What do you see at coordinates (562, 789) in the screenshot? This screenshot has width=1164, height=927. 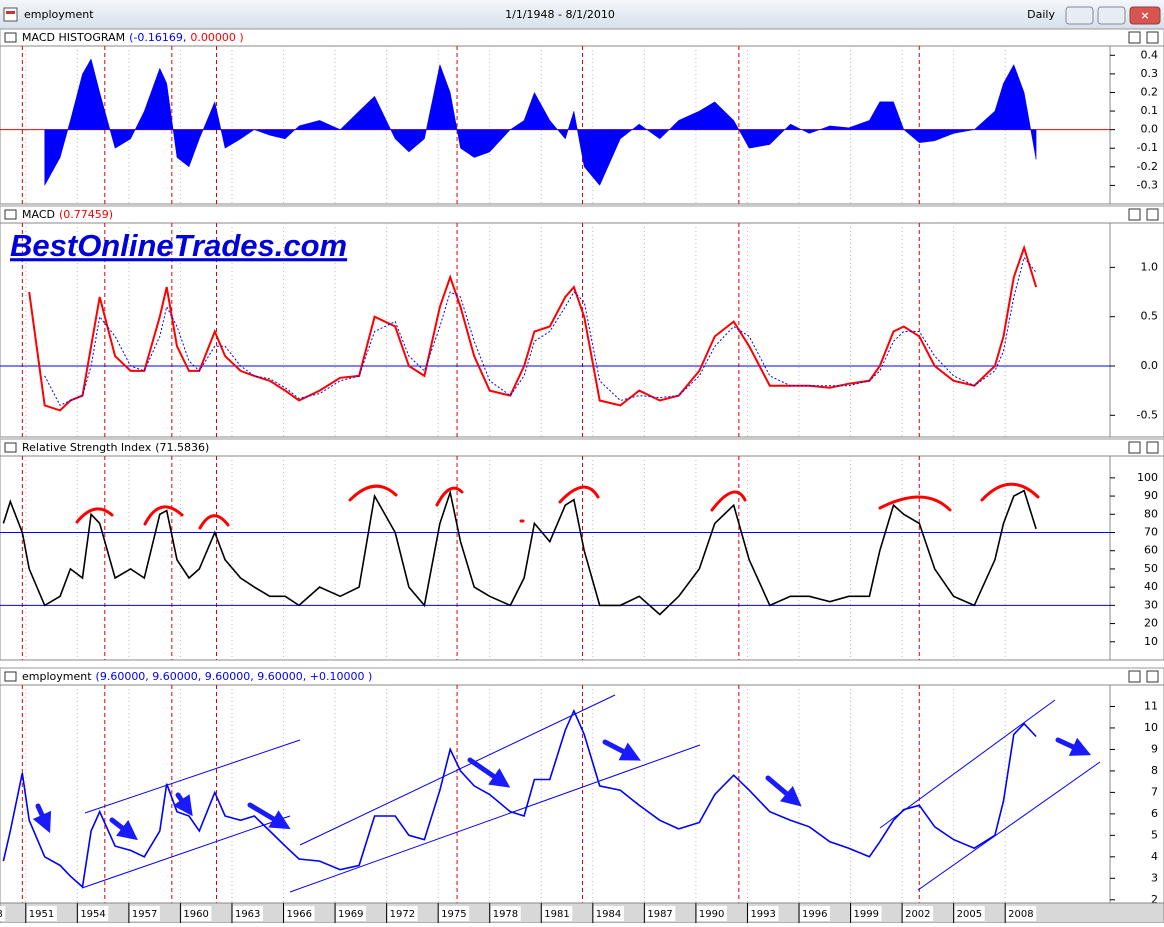 I see `arrows` at bounding box center [562, 789].